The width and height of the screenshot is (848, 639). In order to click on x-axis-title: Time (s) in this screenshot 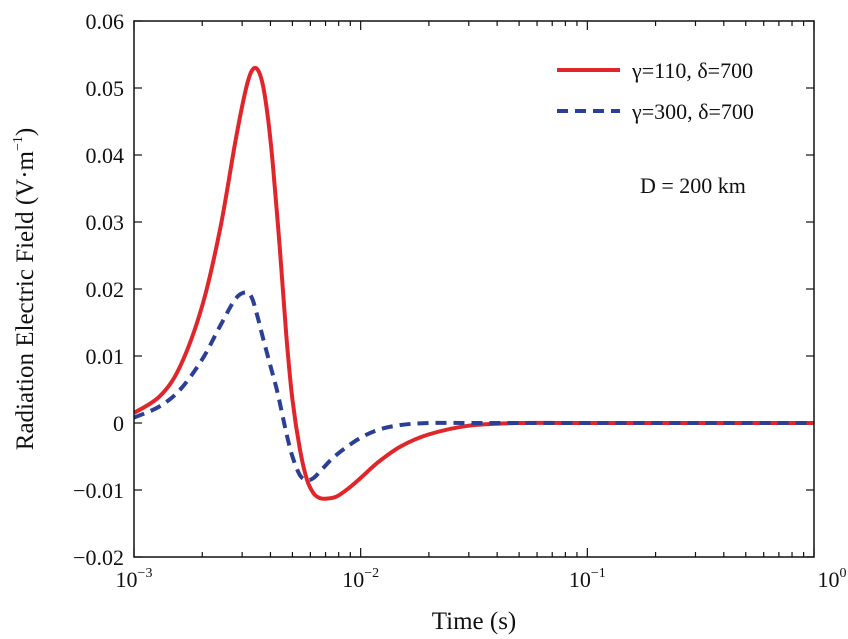, I will do `click(474, 621)`.